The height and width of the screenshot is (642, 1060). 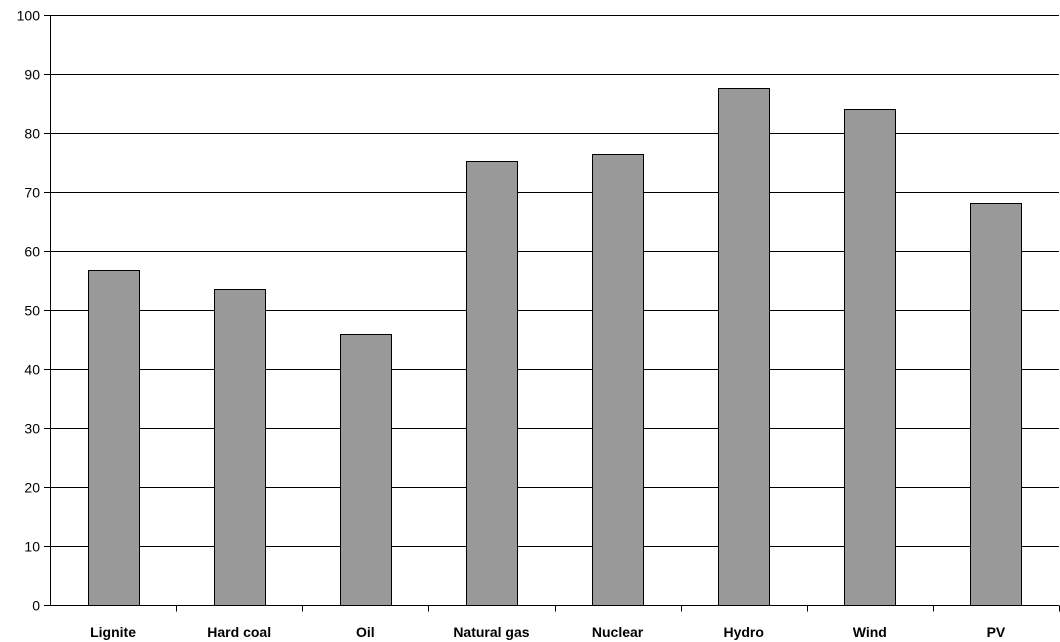 I want to click on x-tick-label: Oil, so click(x=365, y=632).